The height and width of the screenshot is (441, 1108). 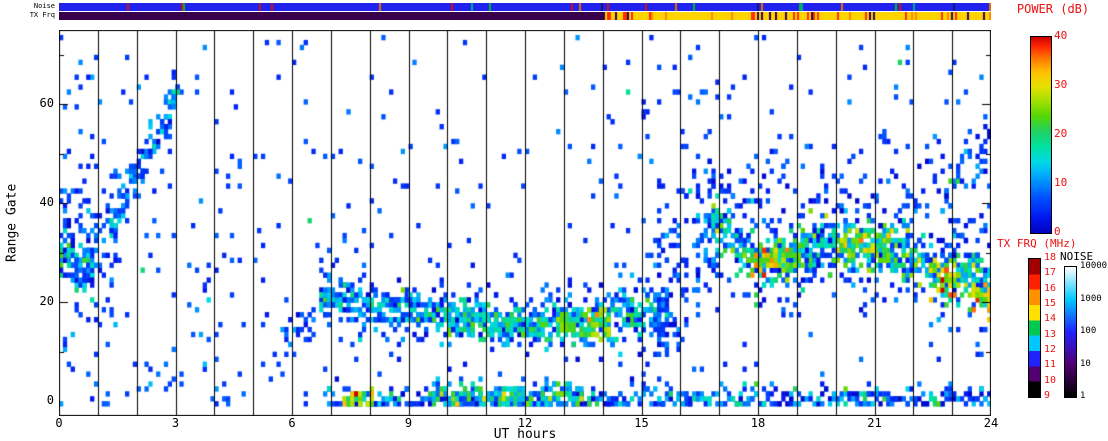 I want to click on power-colorbar-tick-label: 30, so click(x=1061, y=84).